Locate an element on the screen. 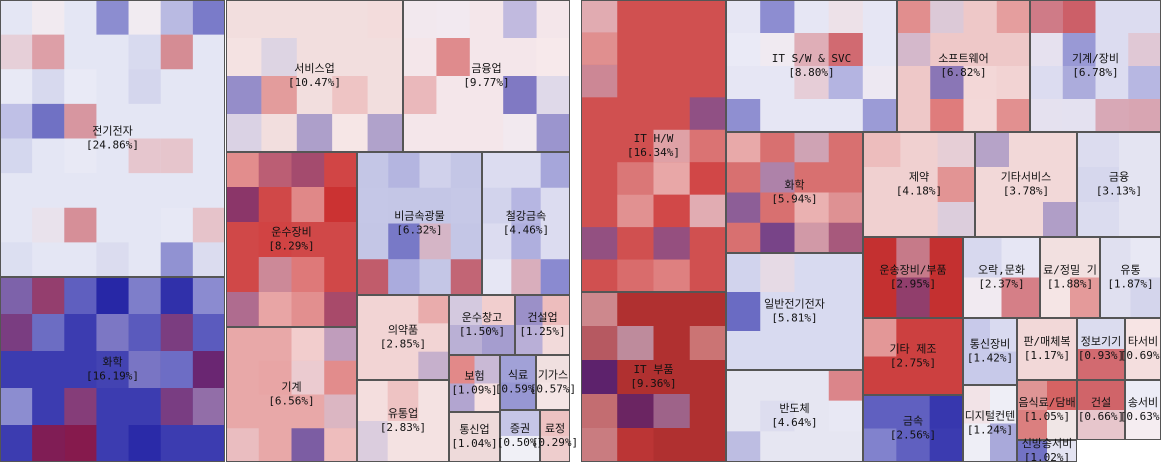  sector-value: [6.82%] is located at coordinates (963, 72).